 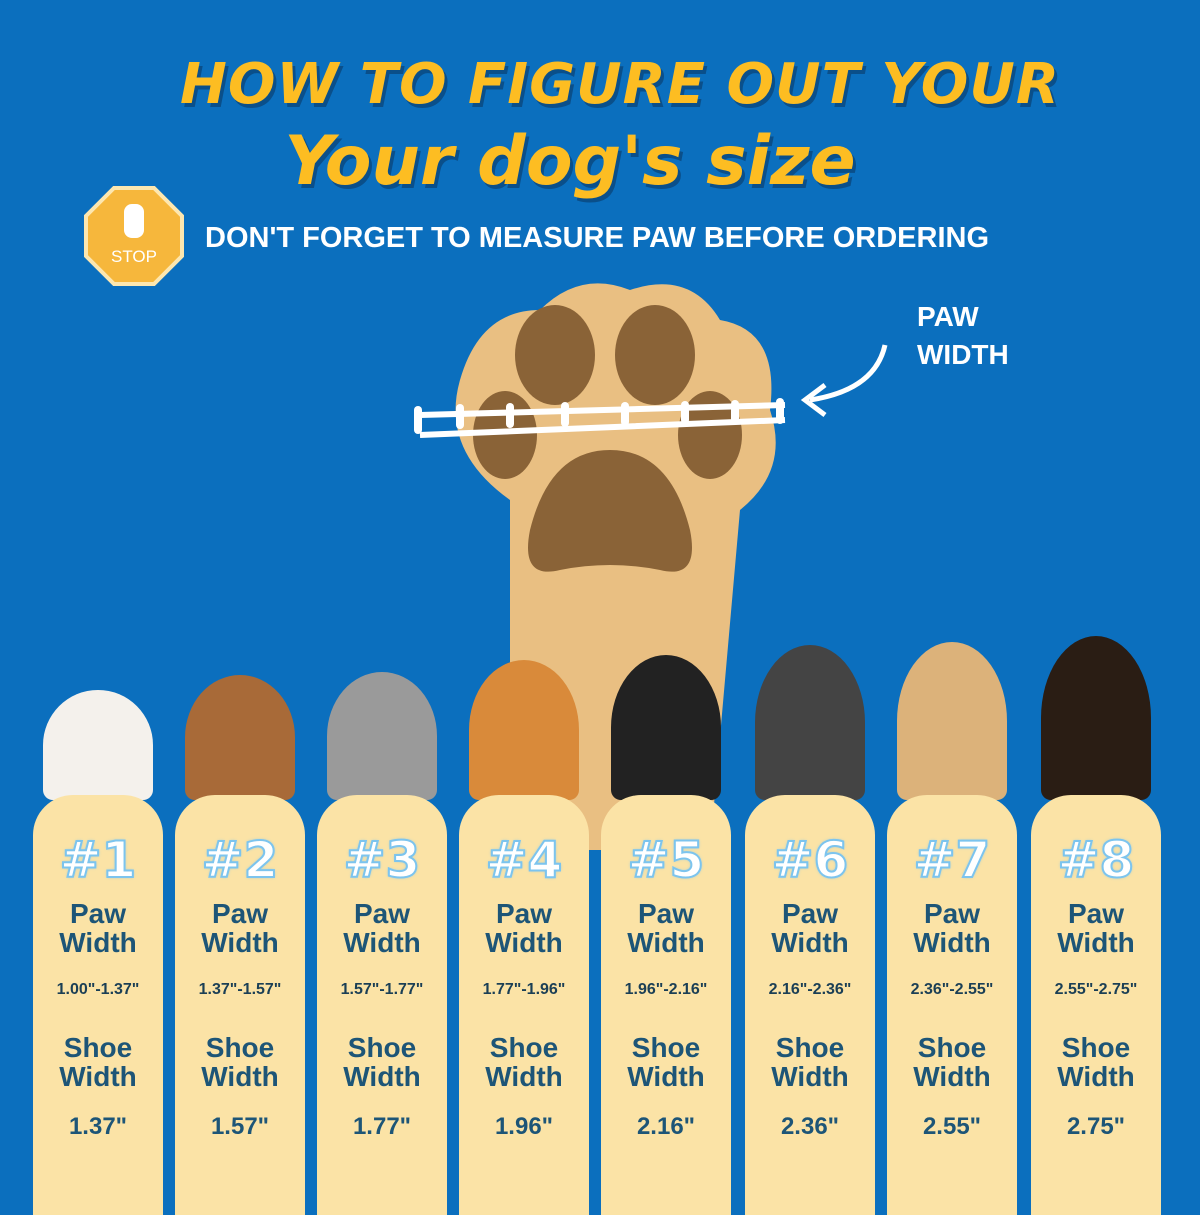 What do you see at coordinates (1096, 1126) in the screenshot?
I see `shoe-width-value: 2.75"` at bounding box center [1096, 1126].